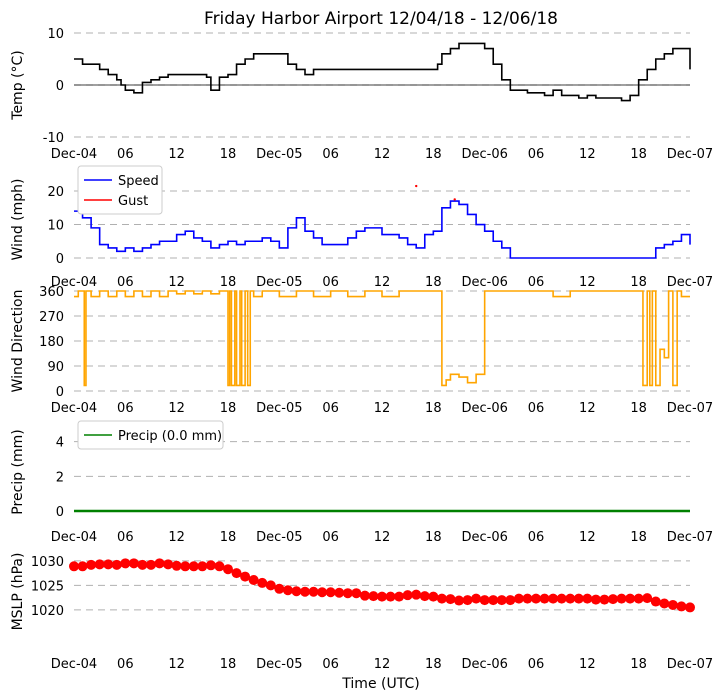 This screenshot has width=722, height=700. What do you see at coordinates (55, 226) in the screenshot?
I see `y-tick-label: 10` at bounding box center [55, 226].